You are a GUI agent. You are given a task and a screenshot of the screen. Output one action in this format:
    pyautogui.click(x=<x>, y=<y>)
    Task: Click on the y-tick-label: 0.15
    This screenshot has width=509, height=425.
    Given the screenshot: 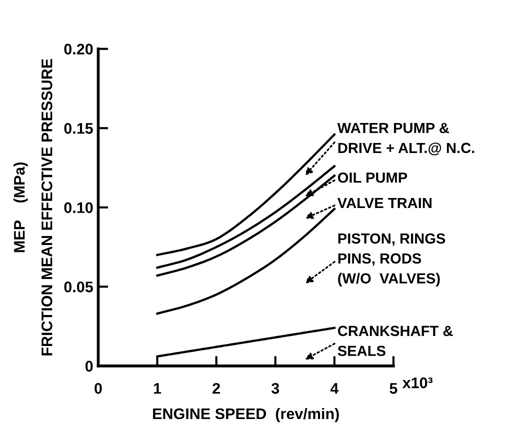 What is the action you would take?
    pyautogui.click(x=78, y=128)
    